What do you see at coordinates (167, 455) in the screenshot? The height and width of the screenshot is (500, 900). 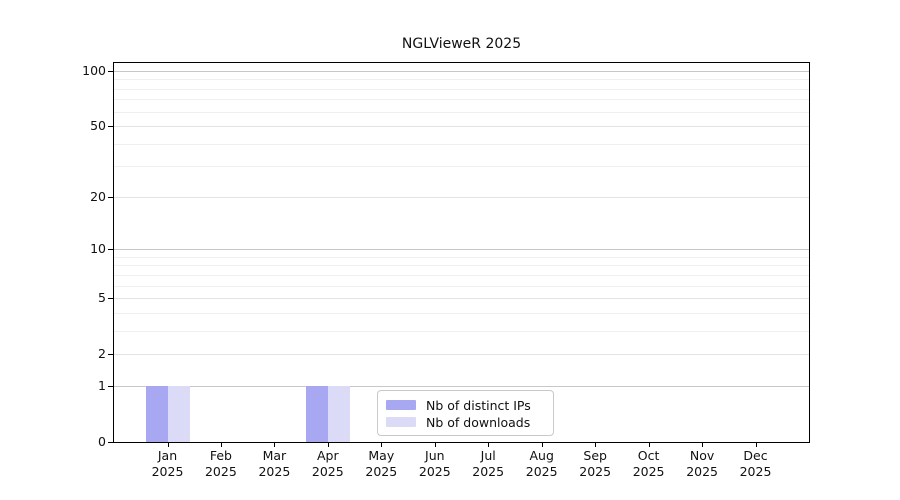 I see `x-tick-month: Jan` at bounding box center [167, 455].